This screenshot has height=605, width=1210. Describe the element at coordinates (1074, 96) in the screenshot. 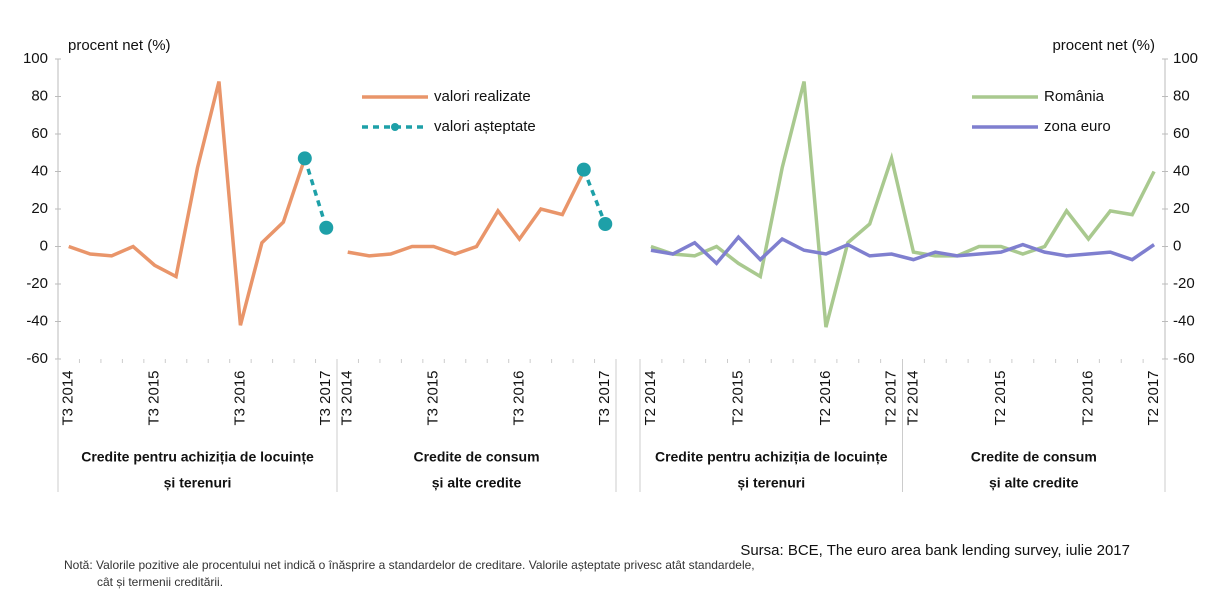

I see `legend-label: România` at that location.